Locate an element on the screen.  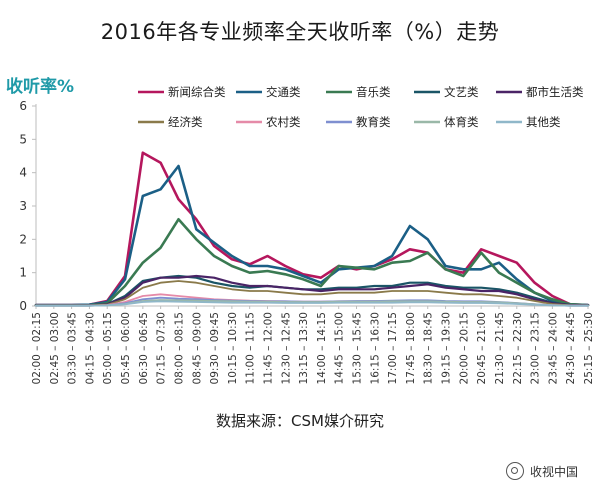
x-tick-label: 05:00 – 05:15 is located at coordinates (108, 348).